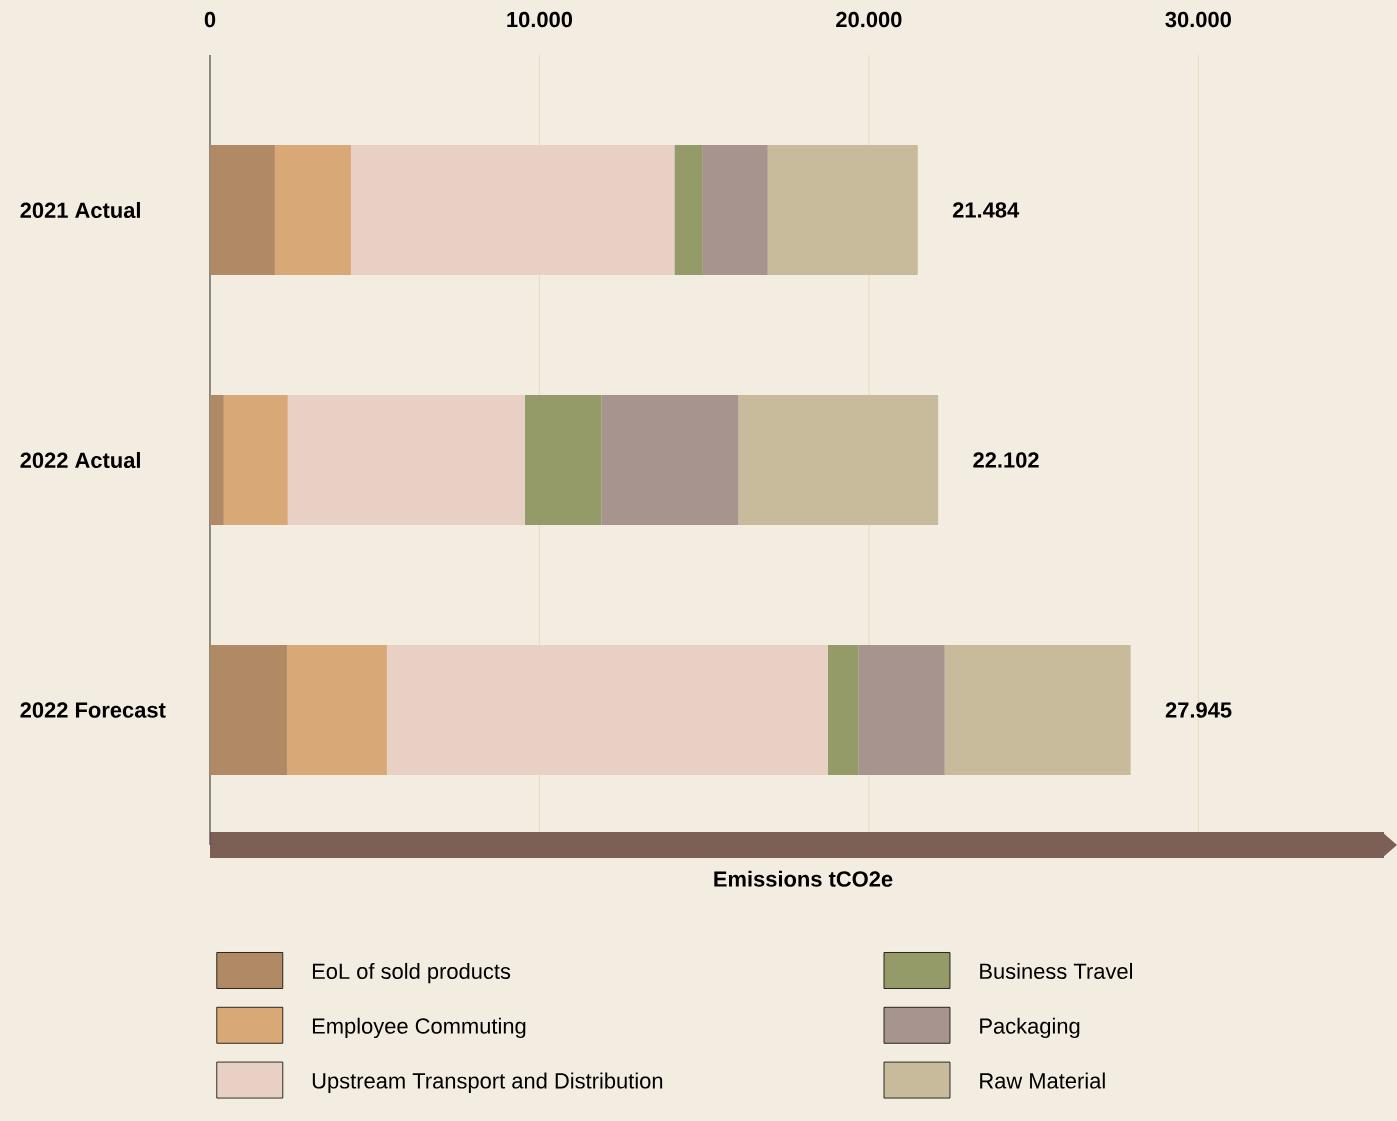  Describe the element at coordinates (1042, 1080) in the screenshot. I see `legend-label: Raw Material` at that location.